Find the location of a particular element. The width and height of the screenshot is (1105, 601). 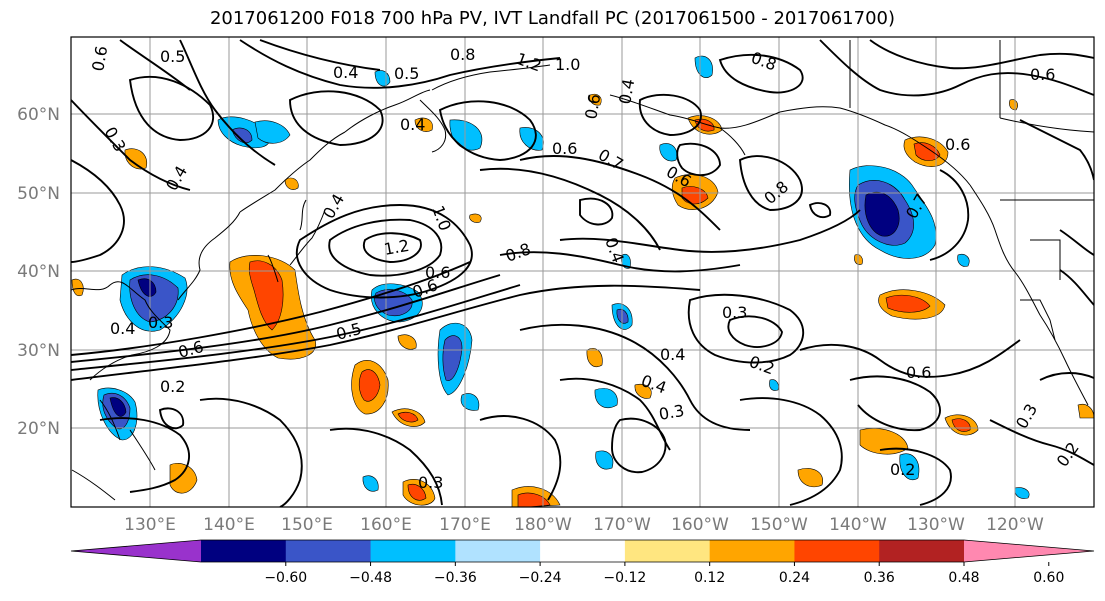

colorbar-extend-low is located at coordinates (136, 551).